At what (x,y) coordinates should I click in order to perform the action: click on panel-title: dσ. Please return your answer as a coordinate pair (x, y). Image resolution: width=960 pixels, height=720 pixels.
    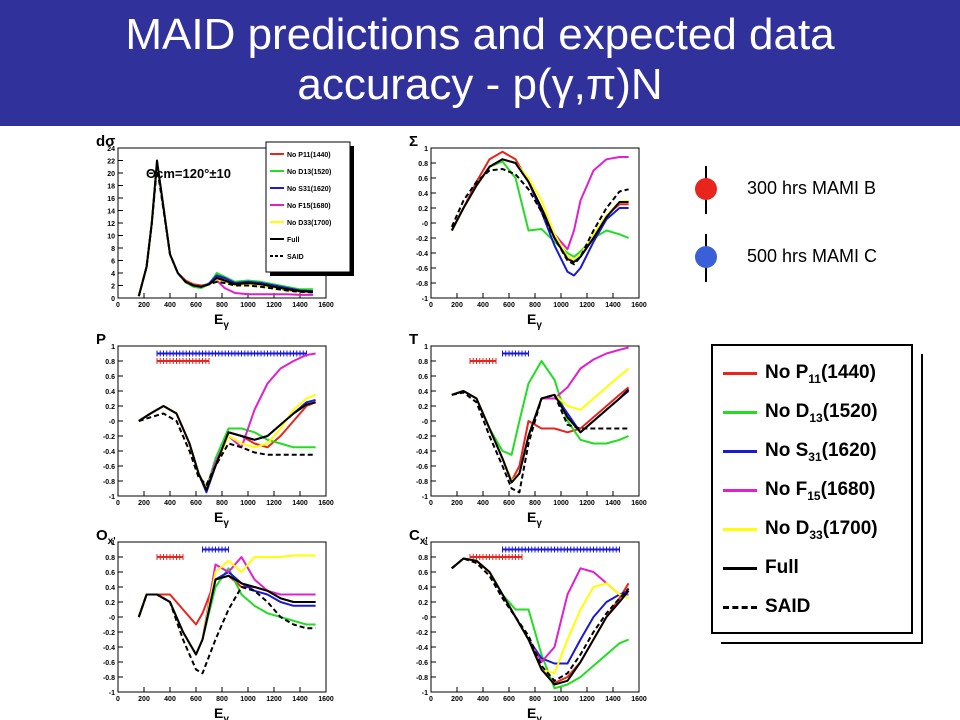
    Looking at the image, I should click on (105, 141).